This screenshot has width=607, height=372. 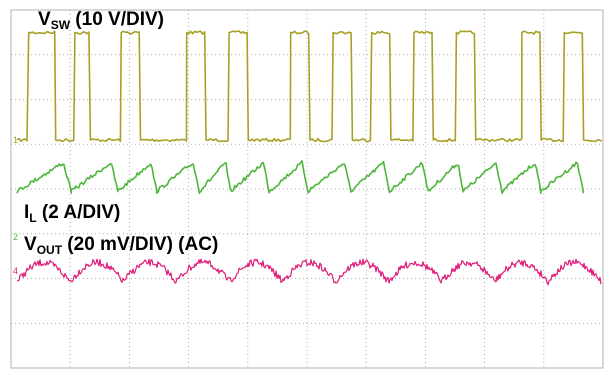 What do you see at coordinates (121, 245) in the screenshot?
I see `vout-label: VOUT (20 mV/DIV) (AC)` at bounding box center [121, 245].